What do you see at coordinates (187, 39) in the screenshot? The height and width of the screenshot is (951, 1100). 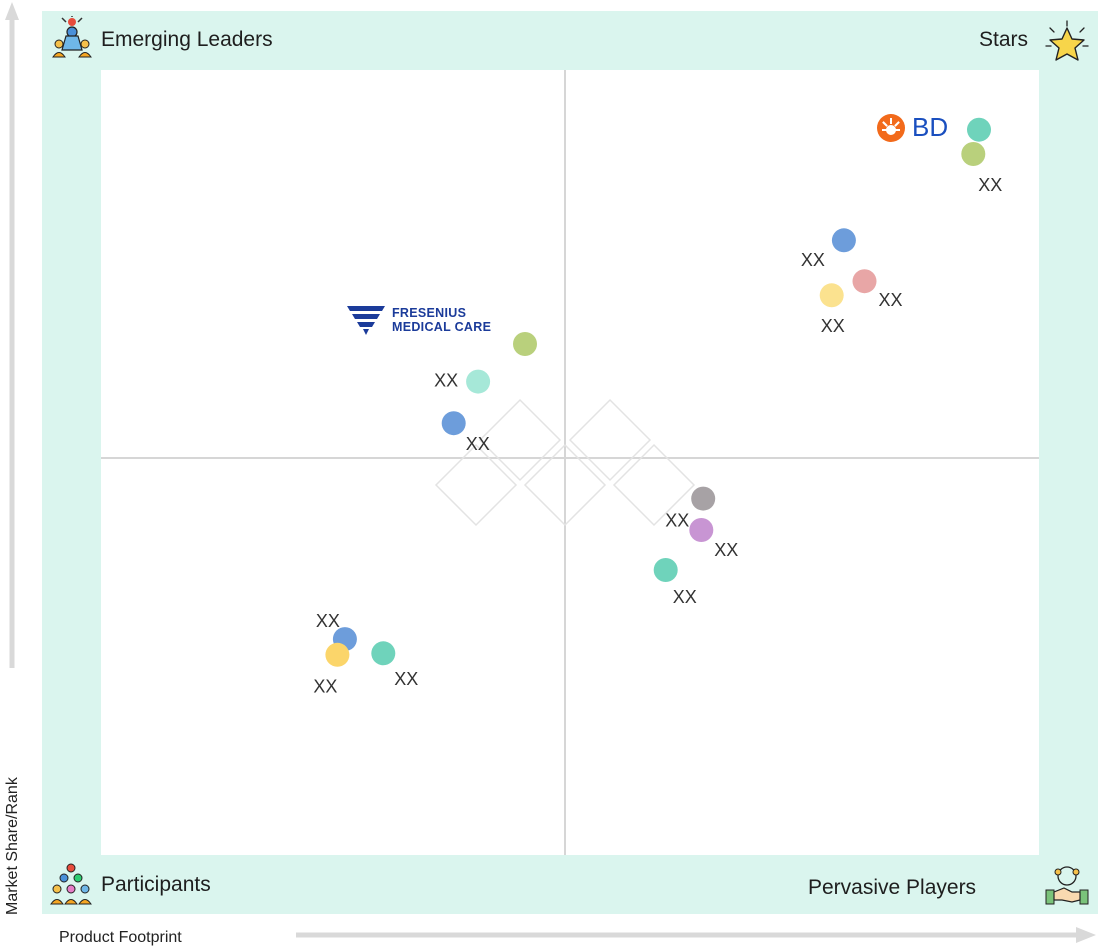 I see `quadrant-label-emerging-leaders: Emerging Leaders` at bounding box center [187, 39].